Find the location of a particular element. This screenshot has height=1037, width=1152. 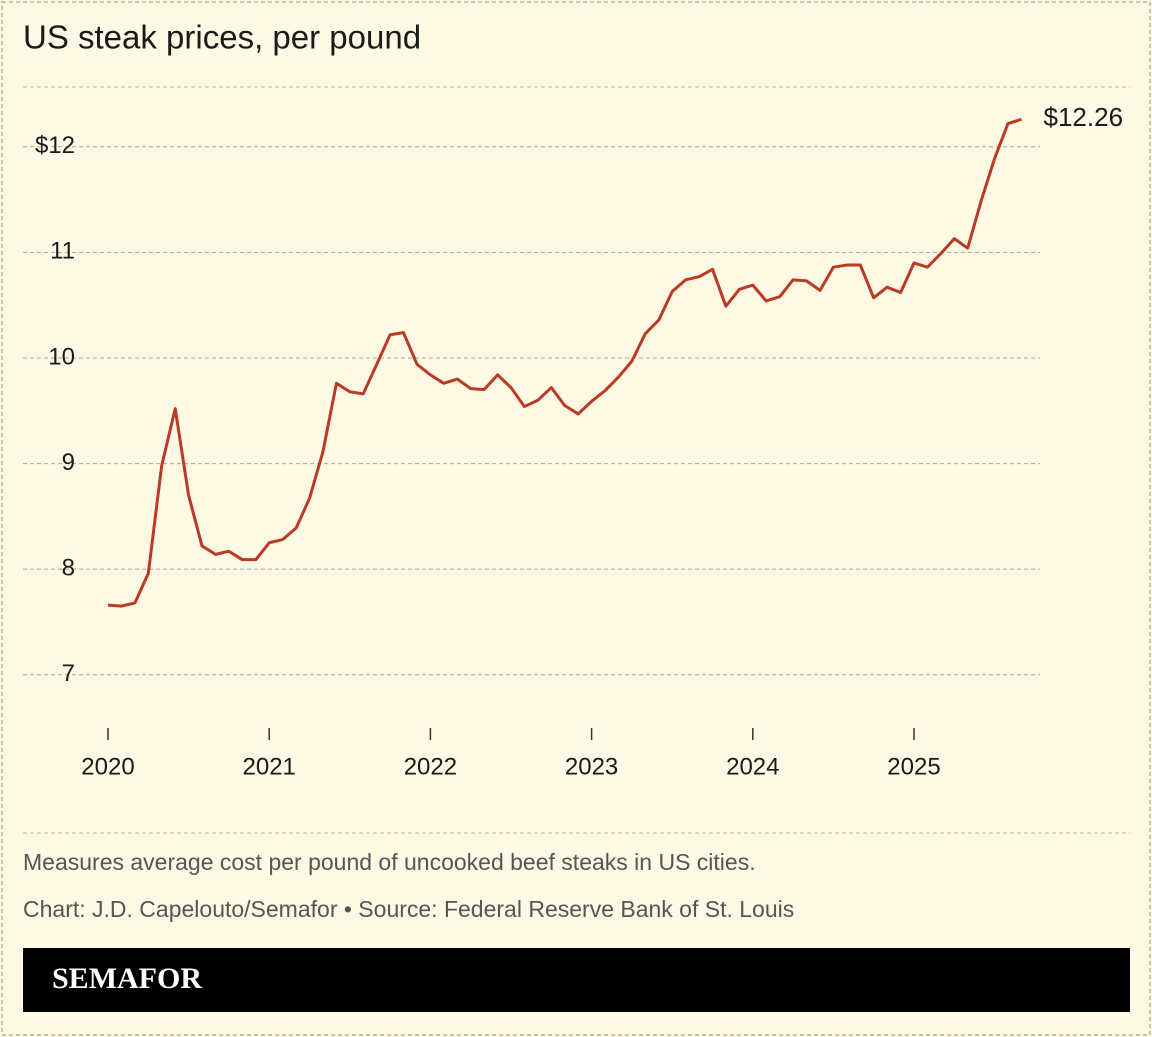

x-tick-label: 2023 is located at coordinates (591, 766).